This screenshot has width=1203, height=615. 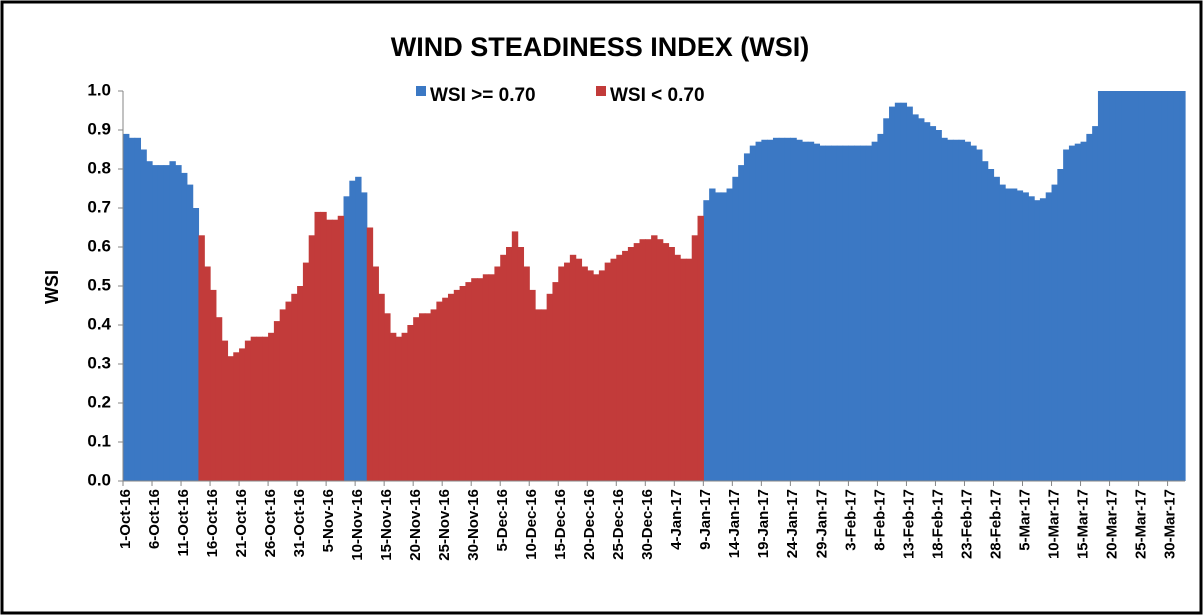 What do you see at coordinates (1111, 524) in the screenshot?
I see `x-tick-label: 20-Mar-17` at bounding box center [1111, 524].